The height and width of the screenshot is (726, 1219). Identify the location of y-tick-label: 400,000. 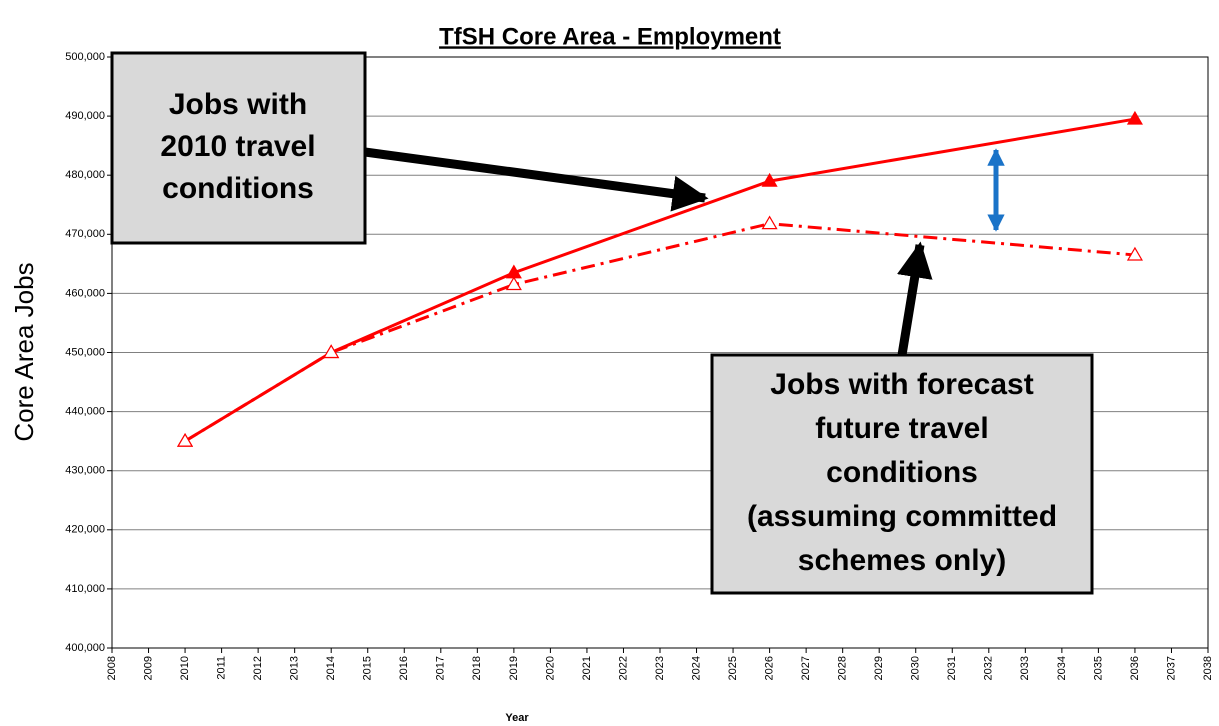
(85, 648).